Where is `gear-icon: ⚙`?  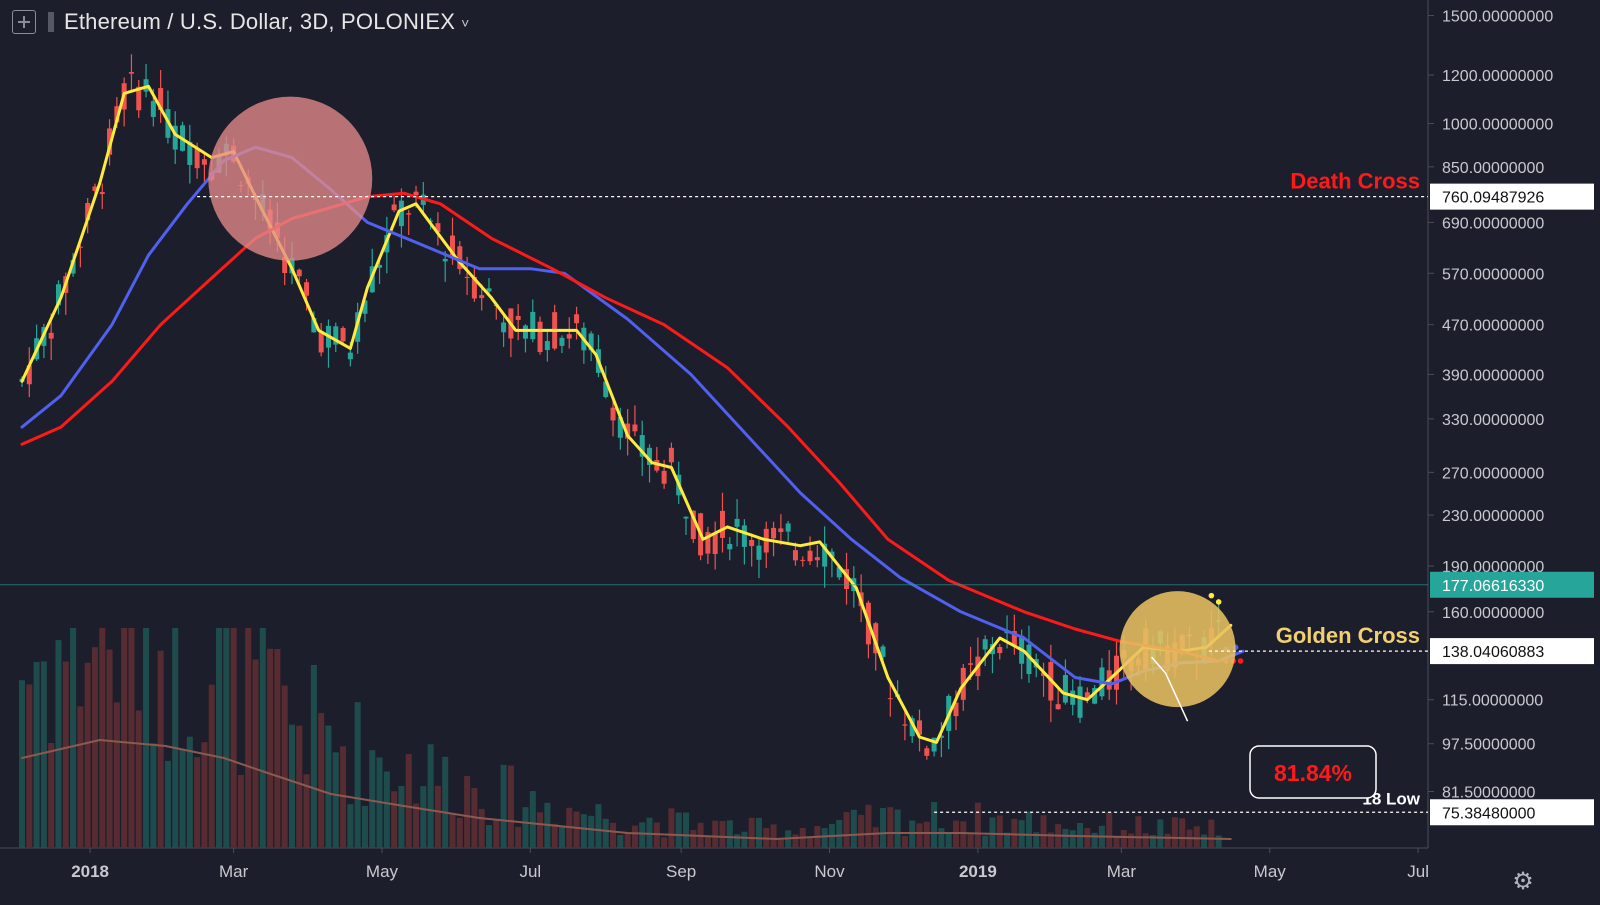 gear-icon: ⚙ is located at coordinates (1523, 881).